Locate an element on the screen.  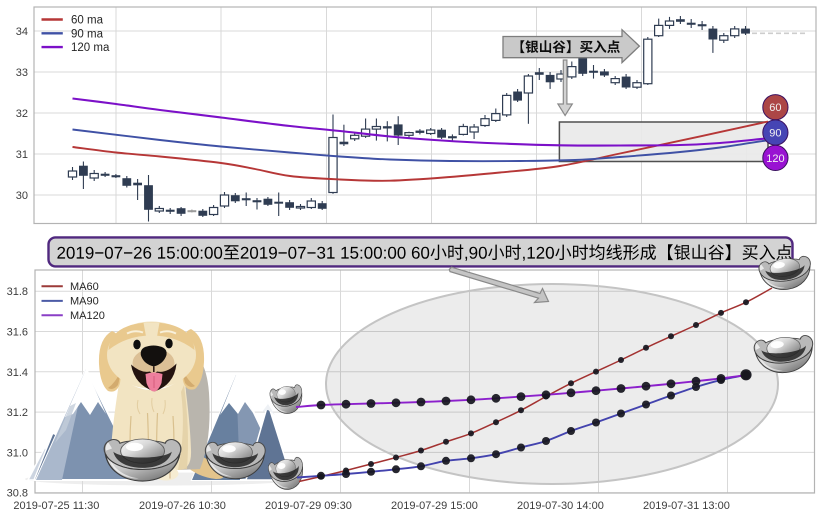
svg-text: 90 ma is located at coordinates (87, 34).